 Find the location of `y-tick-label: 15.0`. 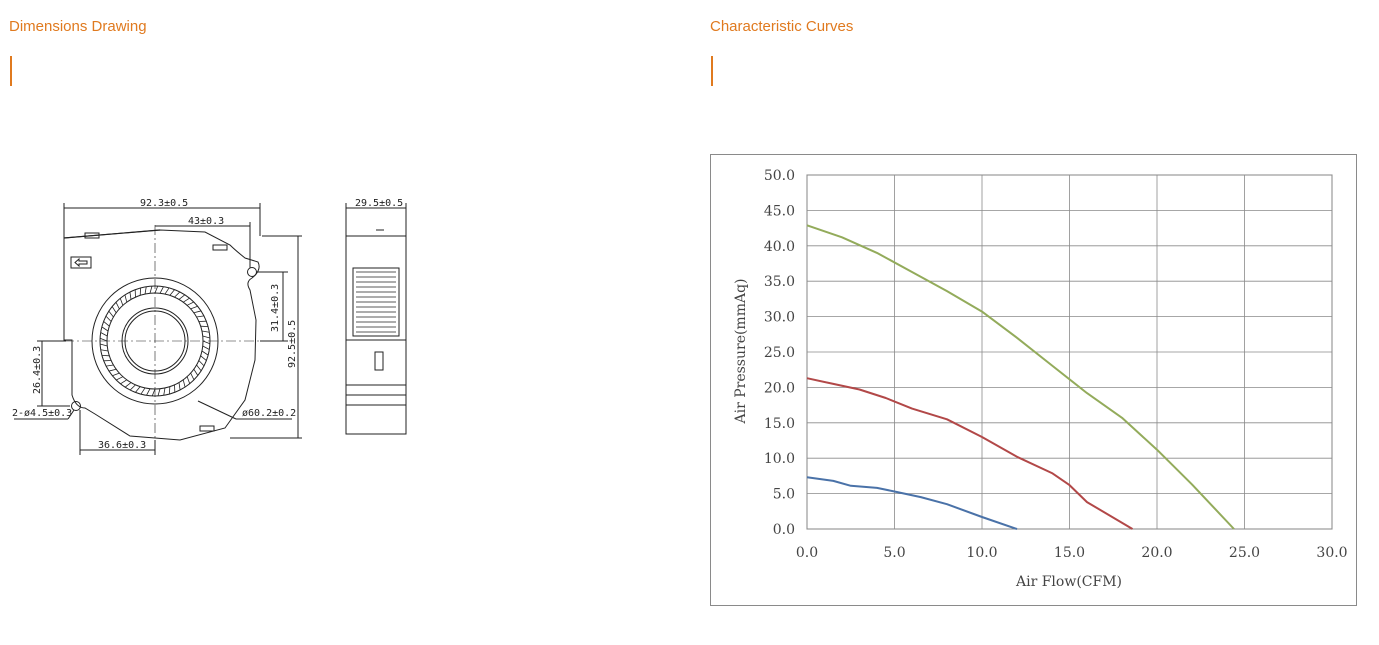

y-tick-label: 15.0 is located at coordinates (779, 424).